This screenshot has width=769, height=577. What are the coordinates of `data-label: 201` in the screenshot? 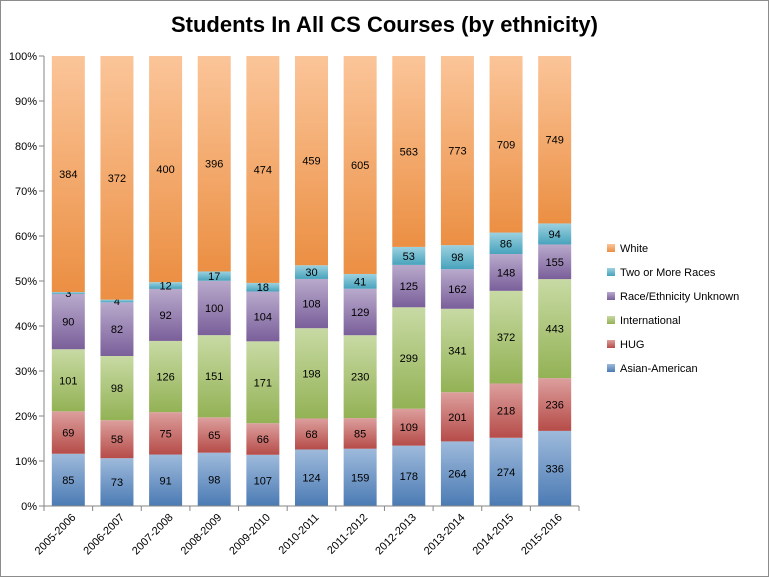 It's located at (457, 418).